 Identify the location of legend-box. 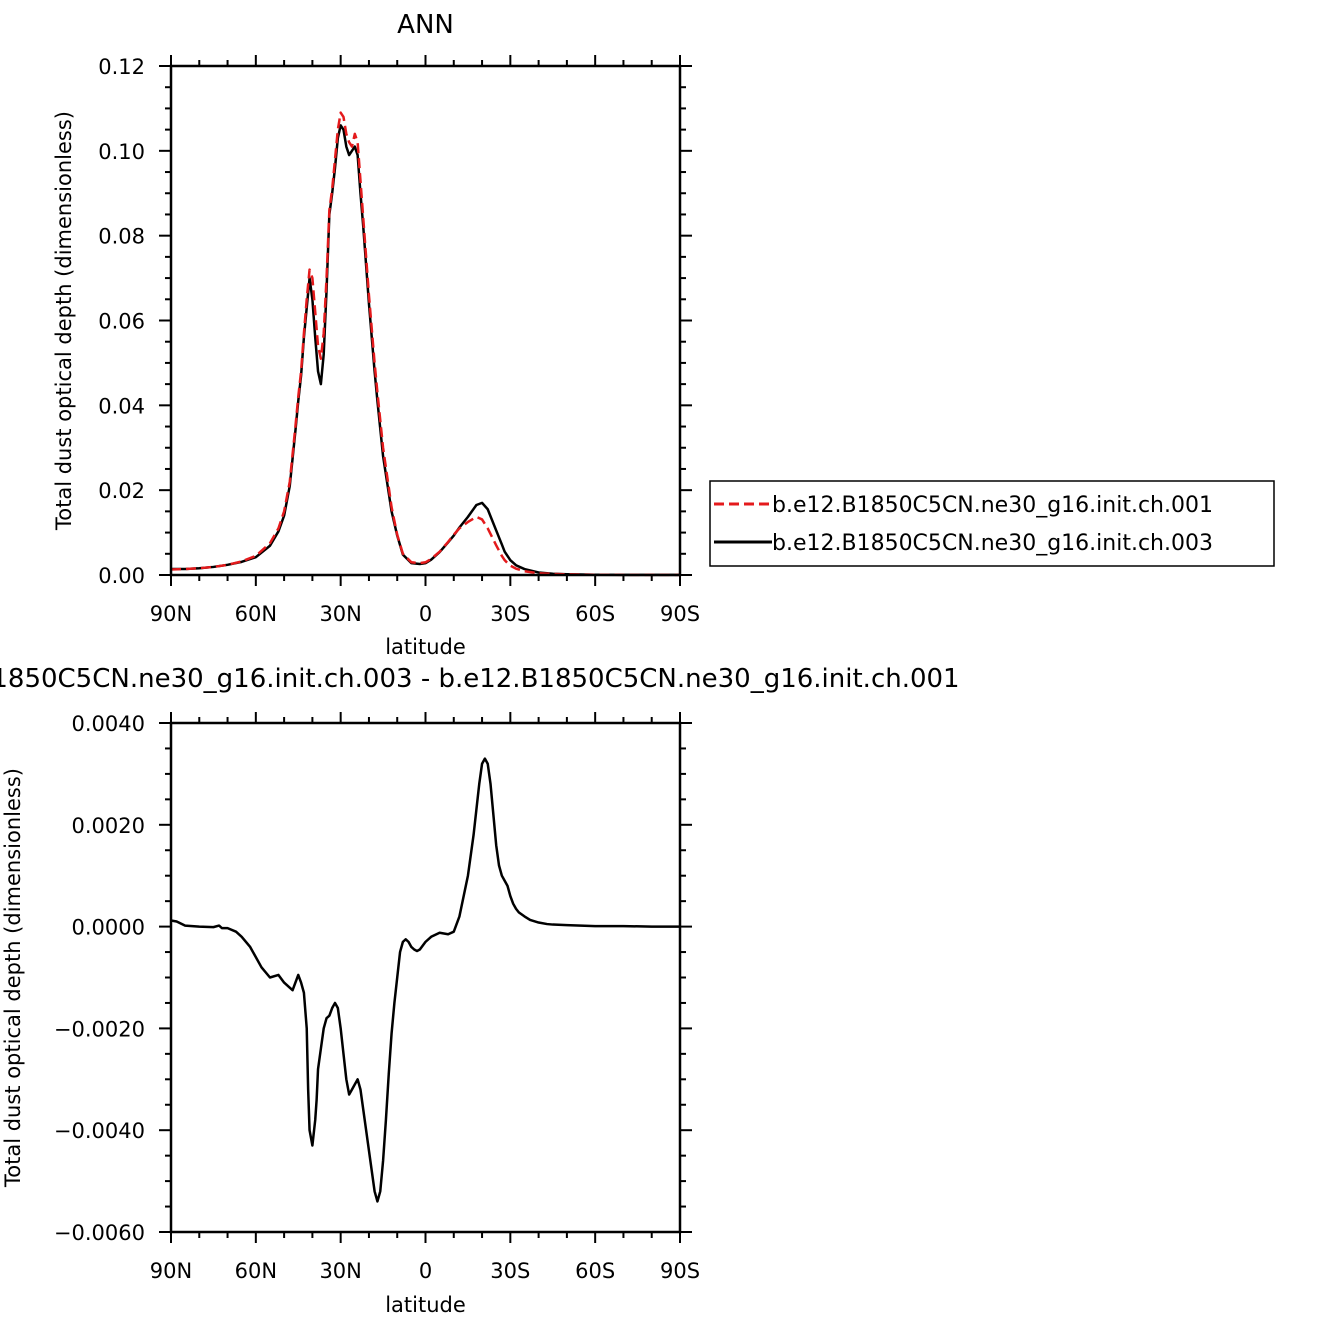
(992, 523).